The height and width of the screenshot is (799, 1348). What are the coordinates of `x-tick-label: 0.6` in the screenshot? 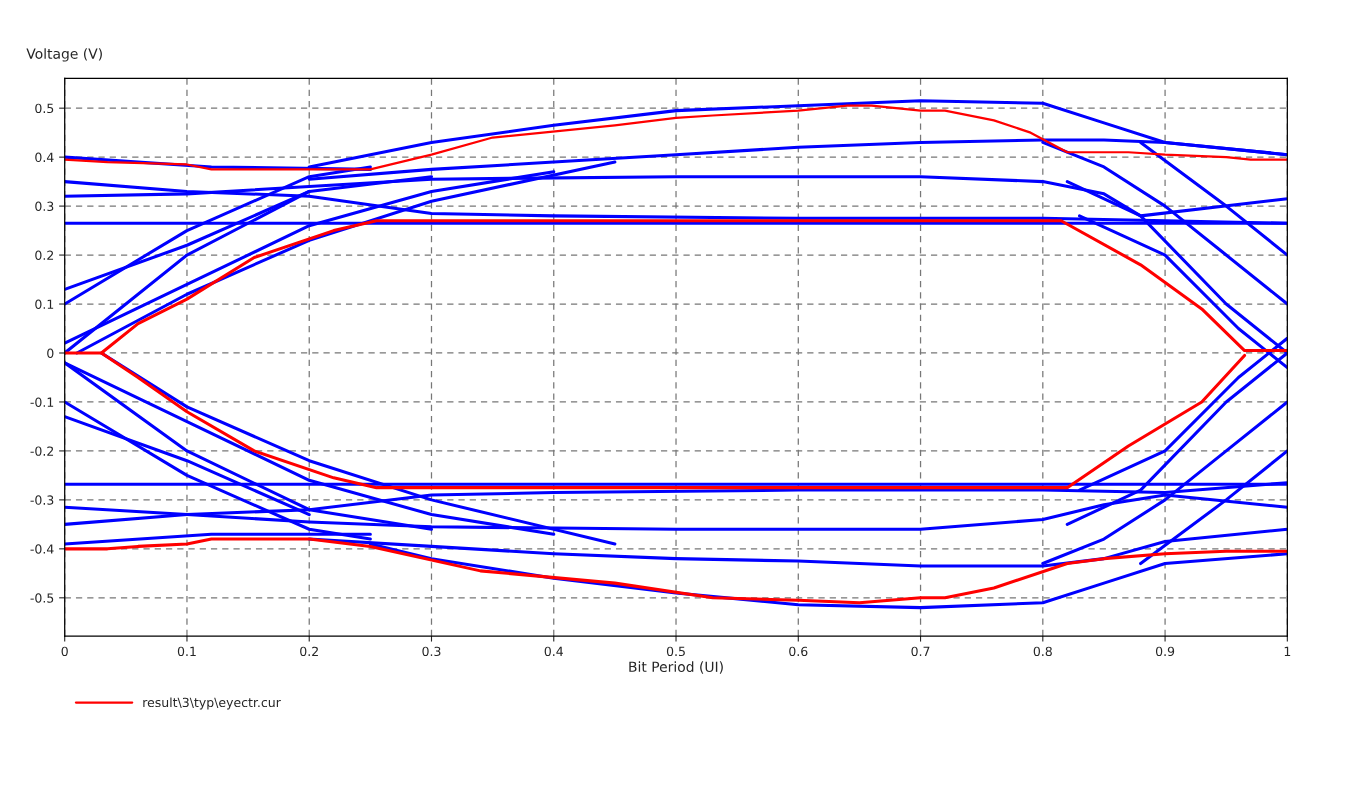 It's located at (798, 651).